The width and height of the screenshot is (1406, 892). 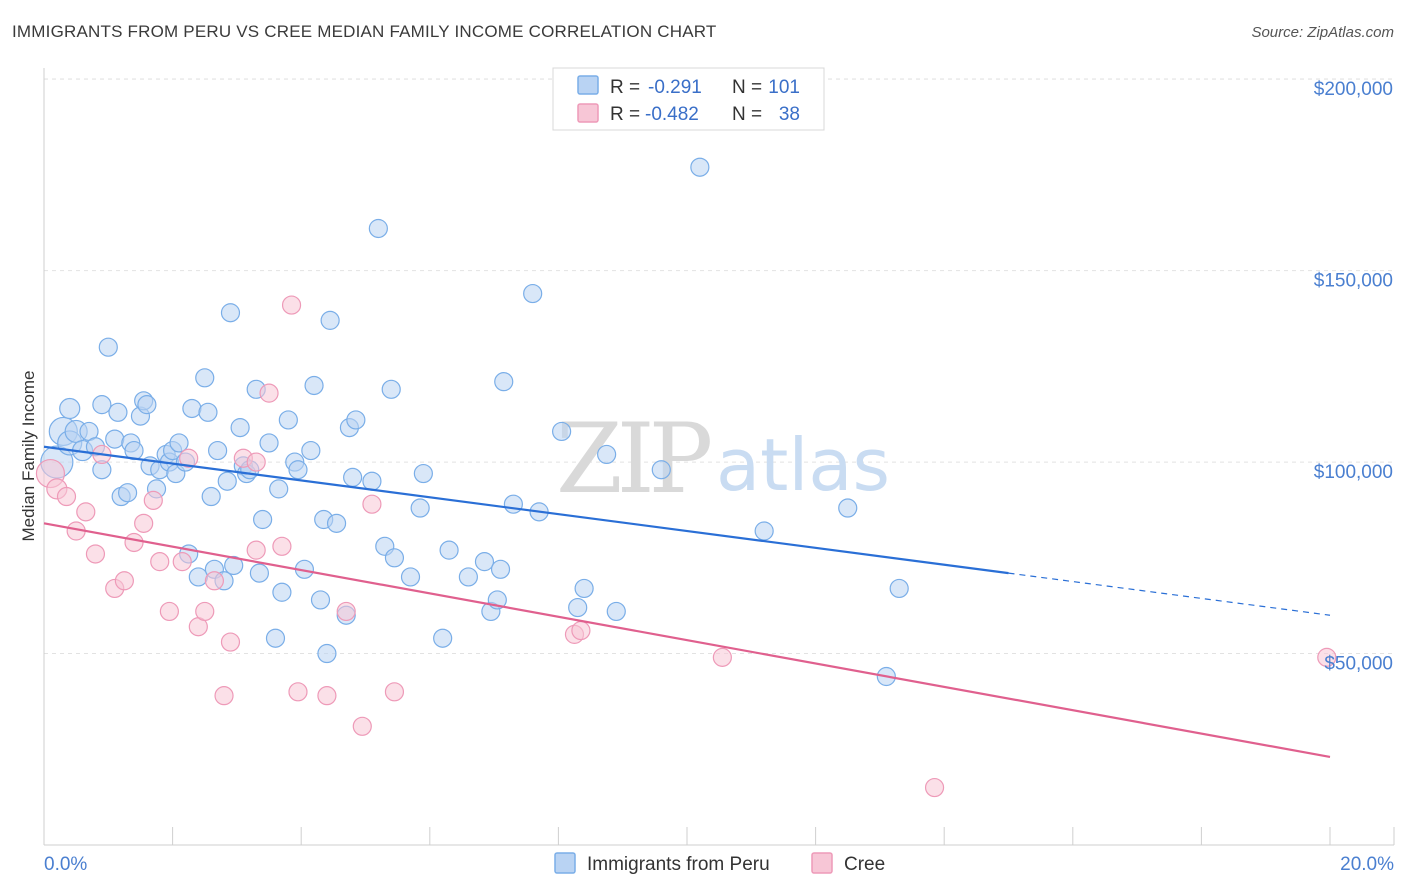 I want to click on y-tick-labels: $50,000 $100,000 $150,000 $200,000, so click(x=1353, y=376).